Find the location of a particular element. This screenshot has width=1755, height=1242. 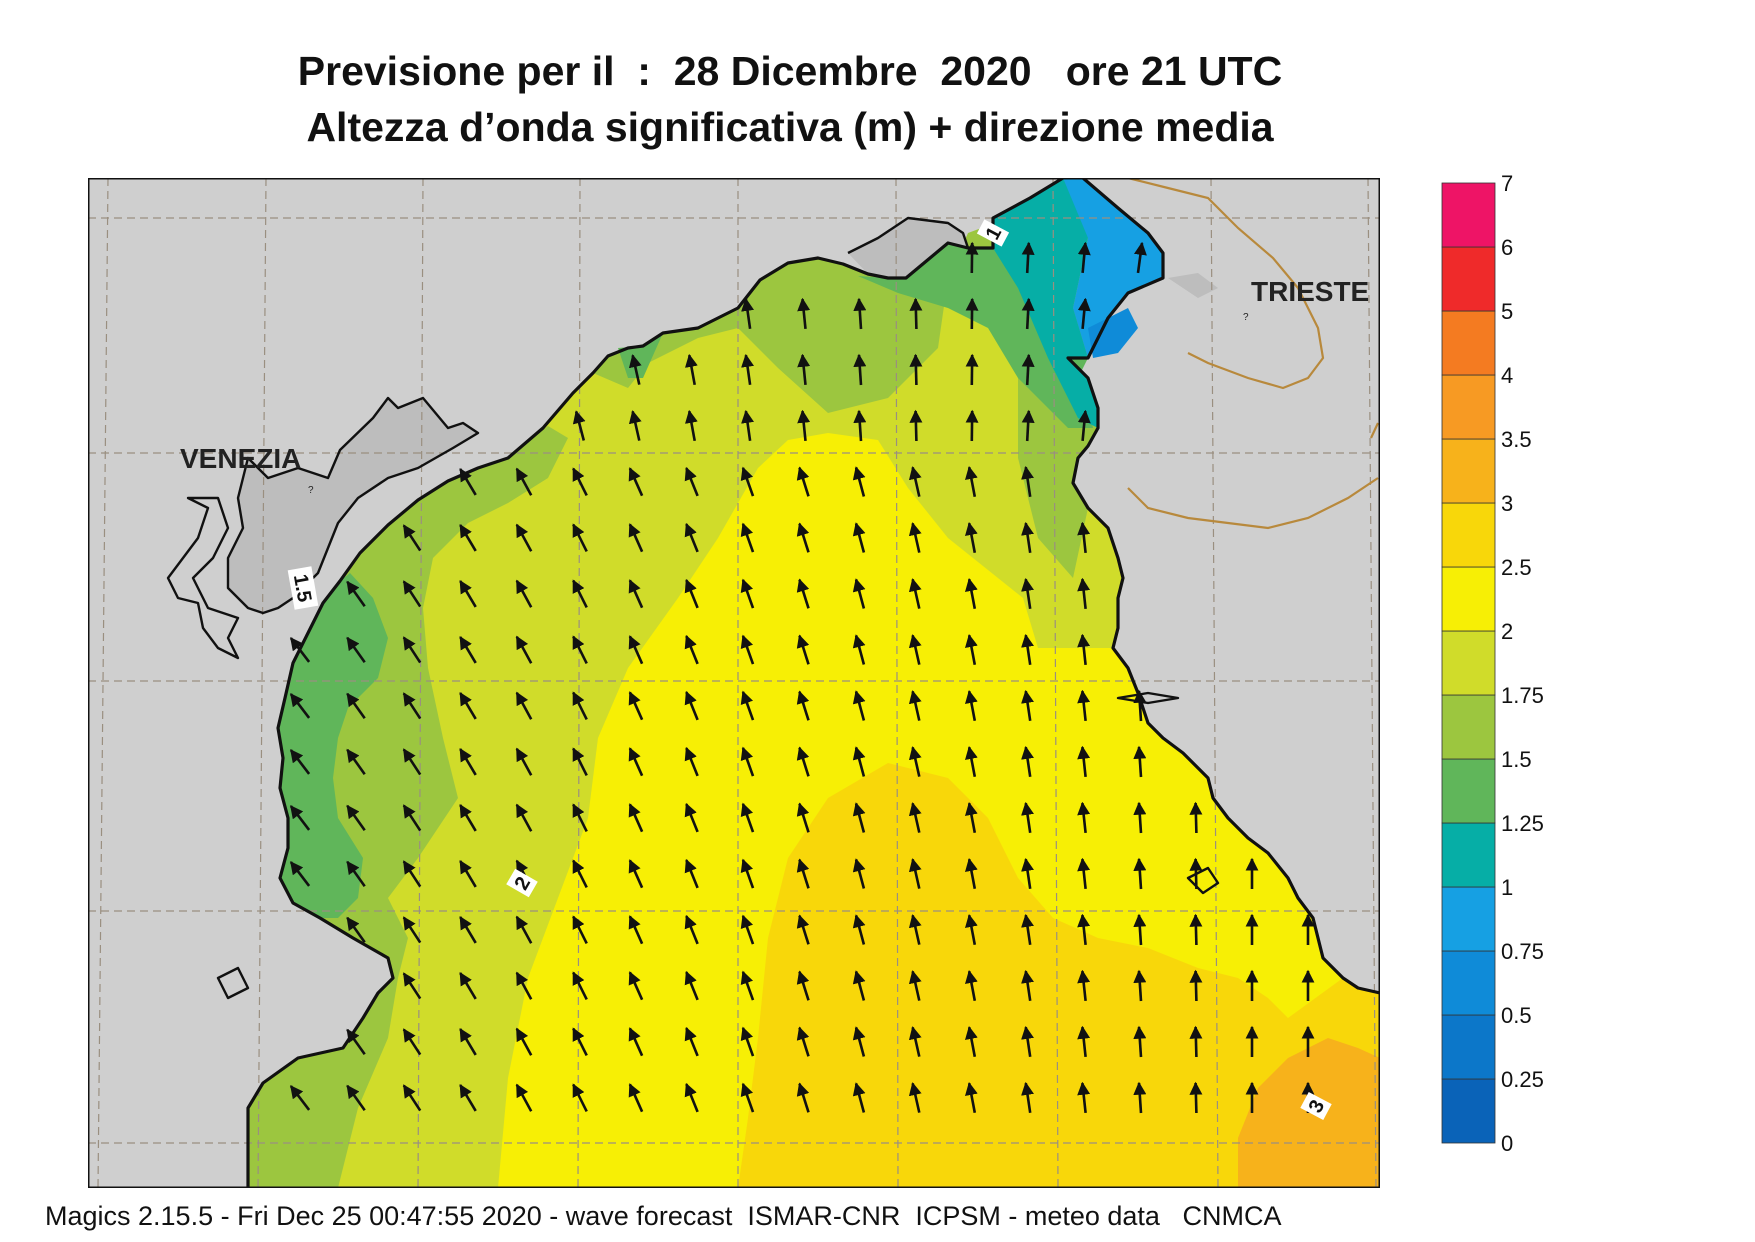

legend-tick-label: 3 is located at coordinates (1507, 503).